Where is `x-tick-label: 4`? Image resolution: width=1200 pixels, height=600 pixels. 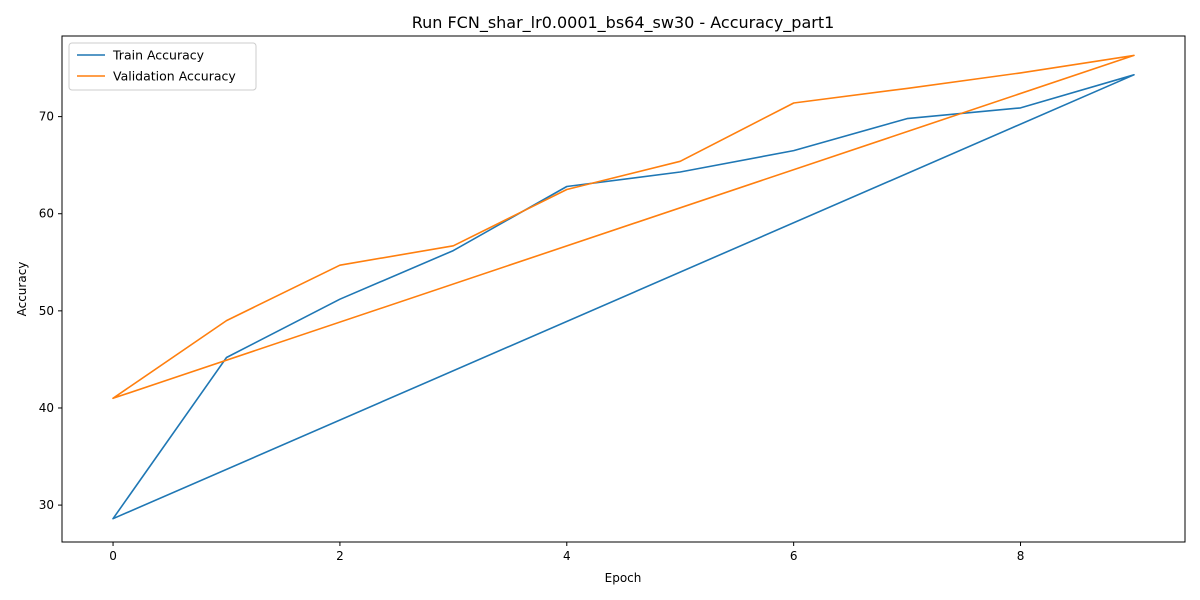 x-tick-label: 4 is located at coordinates (567, 556).